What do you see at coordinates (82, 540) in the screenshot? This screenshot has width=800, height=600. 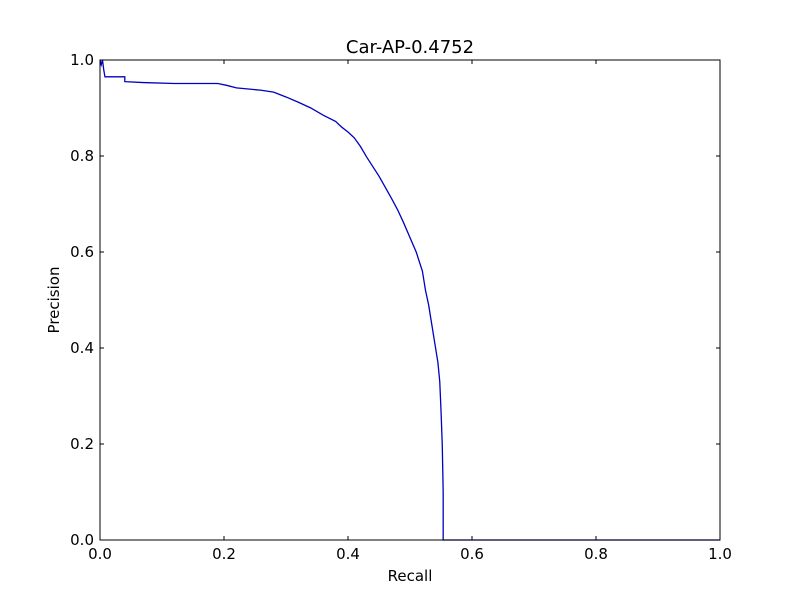 I see `y-tick-label: 0.0` at bounding box center [82, 540].